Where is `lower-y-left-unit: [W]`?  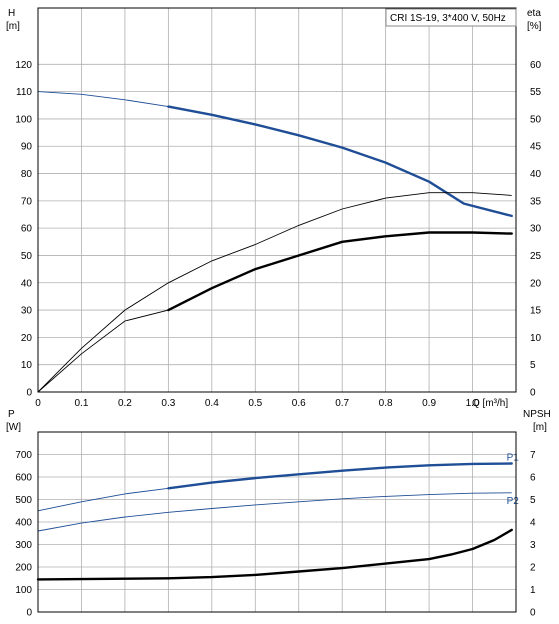 lower-y-left-unit: [W] is located at coordinates (13, 427).